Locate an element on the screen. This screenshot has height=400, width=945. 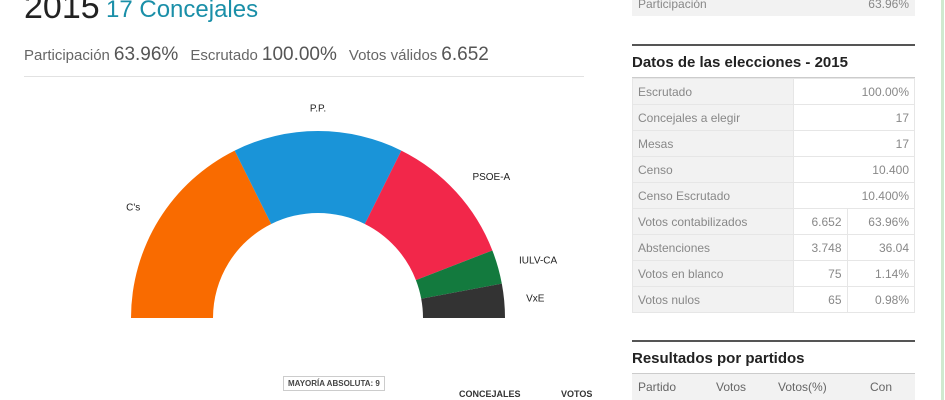
table-cell: 75 is located at coordinates (820, 273).